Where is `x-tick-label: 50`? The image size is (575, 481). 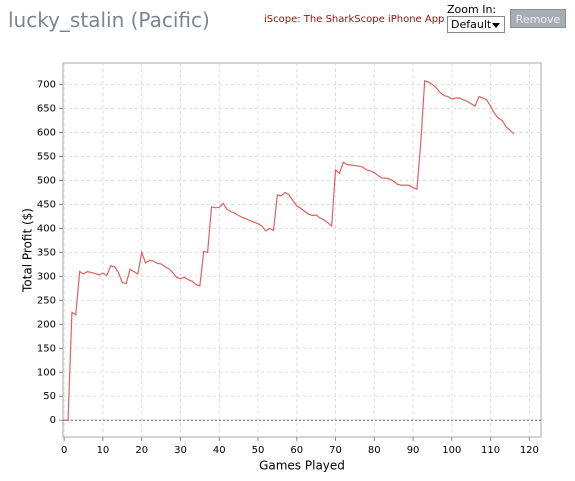
x-tick-label: 50 is located at coordinates (258, 450).